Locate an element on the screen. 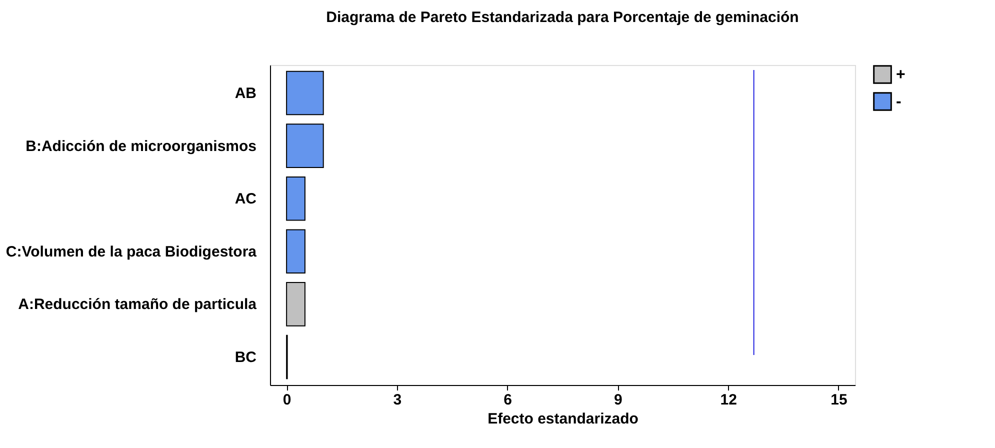 This screenshot has width=995, height=448. legend-label: - is located at coordinates (899, 102).